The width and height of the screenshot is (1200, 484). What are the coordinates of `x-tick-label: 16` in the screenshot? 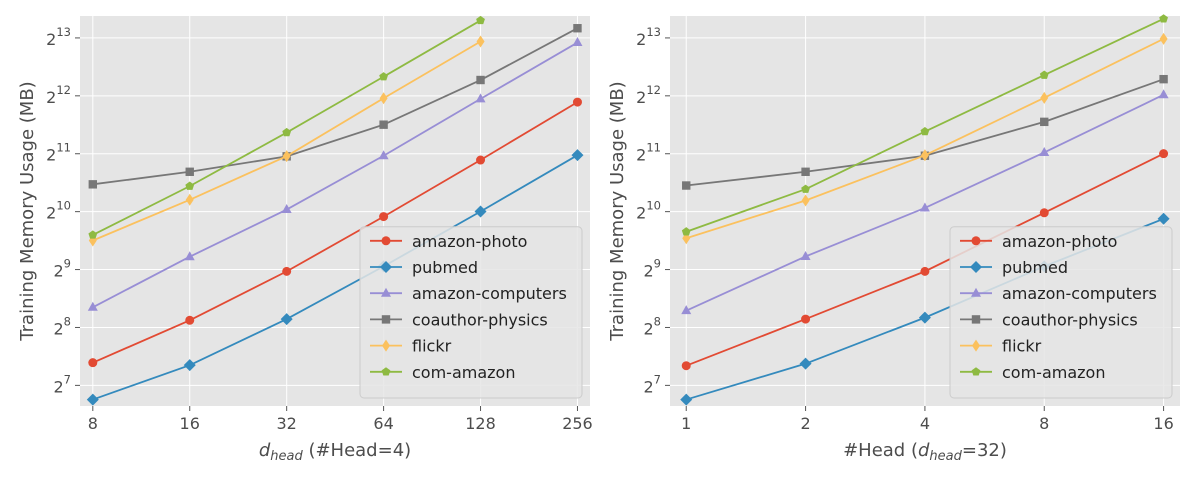 It's located at (190, 423).